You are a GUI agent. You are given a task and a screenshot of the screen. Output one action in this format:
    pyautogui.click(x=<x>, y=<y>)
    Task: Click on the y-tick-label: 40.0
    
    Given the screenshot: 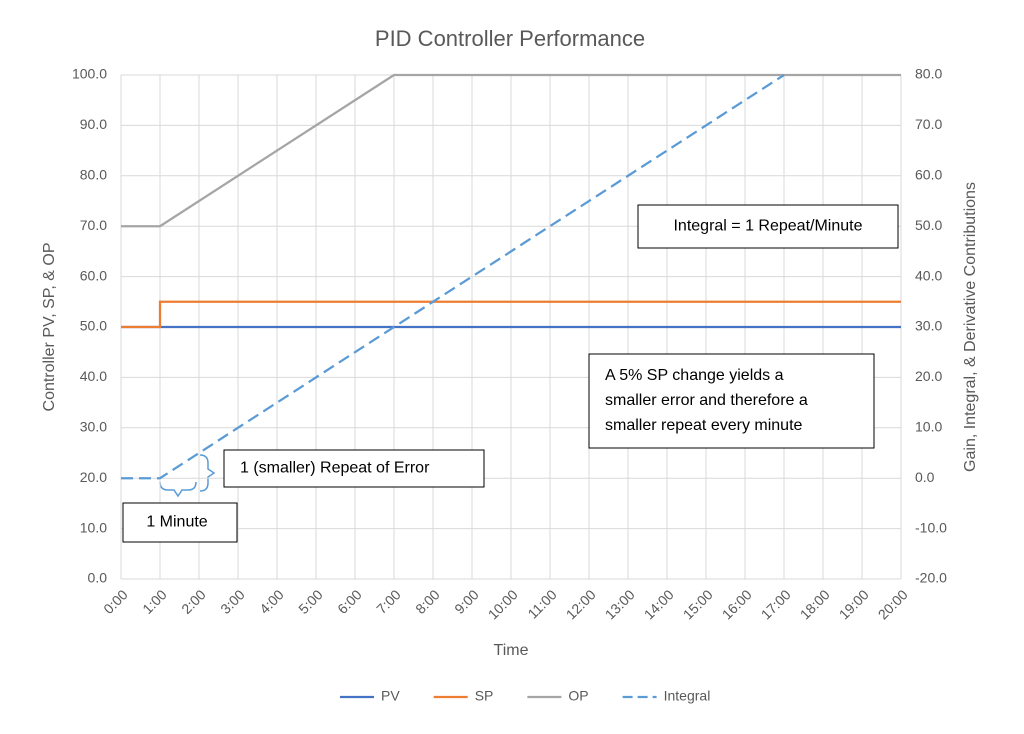 What is the action you would take?
    pyautogui.click(x=93, y=376)
    